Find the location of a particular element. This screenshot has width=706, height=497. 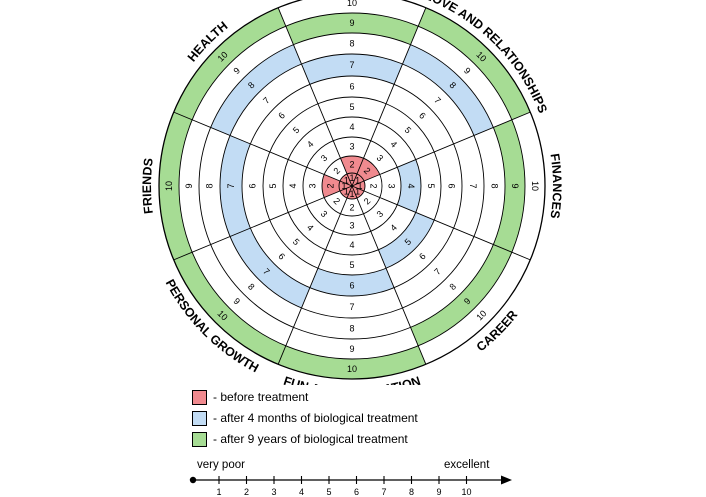

score-number-personal-growth-2: 2 is located at coordinates (336, 201).